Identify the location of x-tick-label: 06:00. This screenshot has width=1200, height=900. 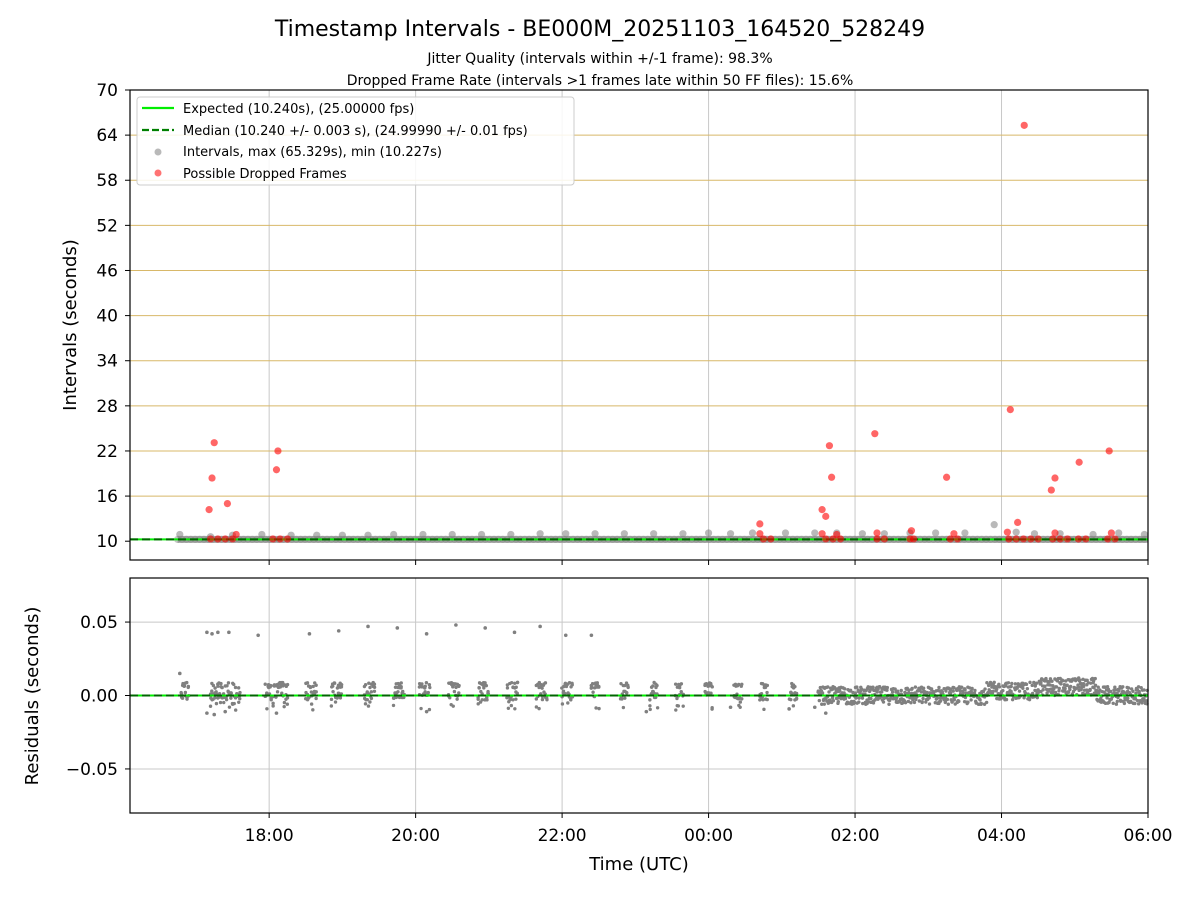
(1148, 836).